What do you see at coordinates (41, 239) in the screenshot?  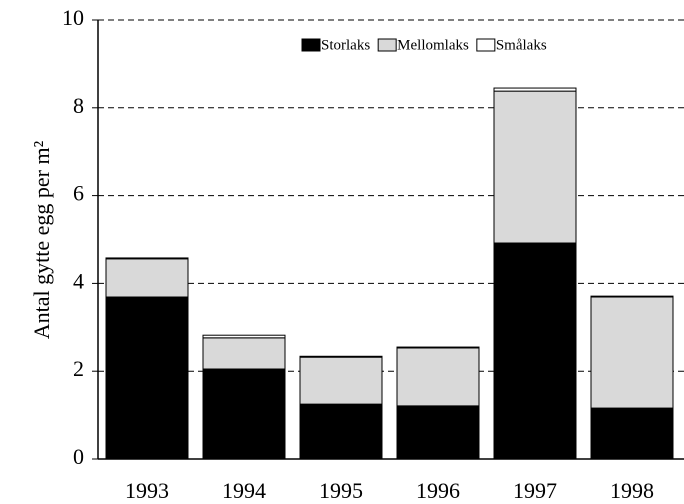 I see `y-axis-label: Antal gytte egg per m²` at bounding box center [41, 239].